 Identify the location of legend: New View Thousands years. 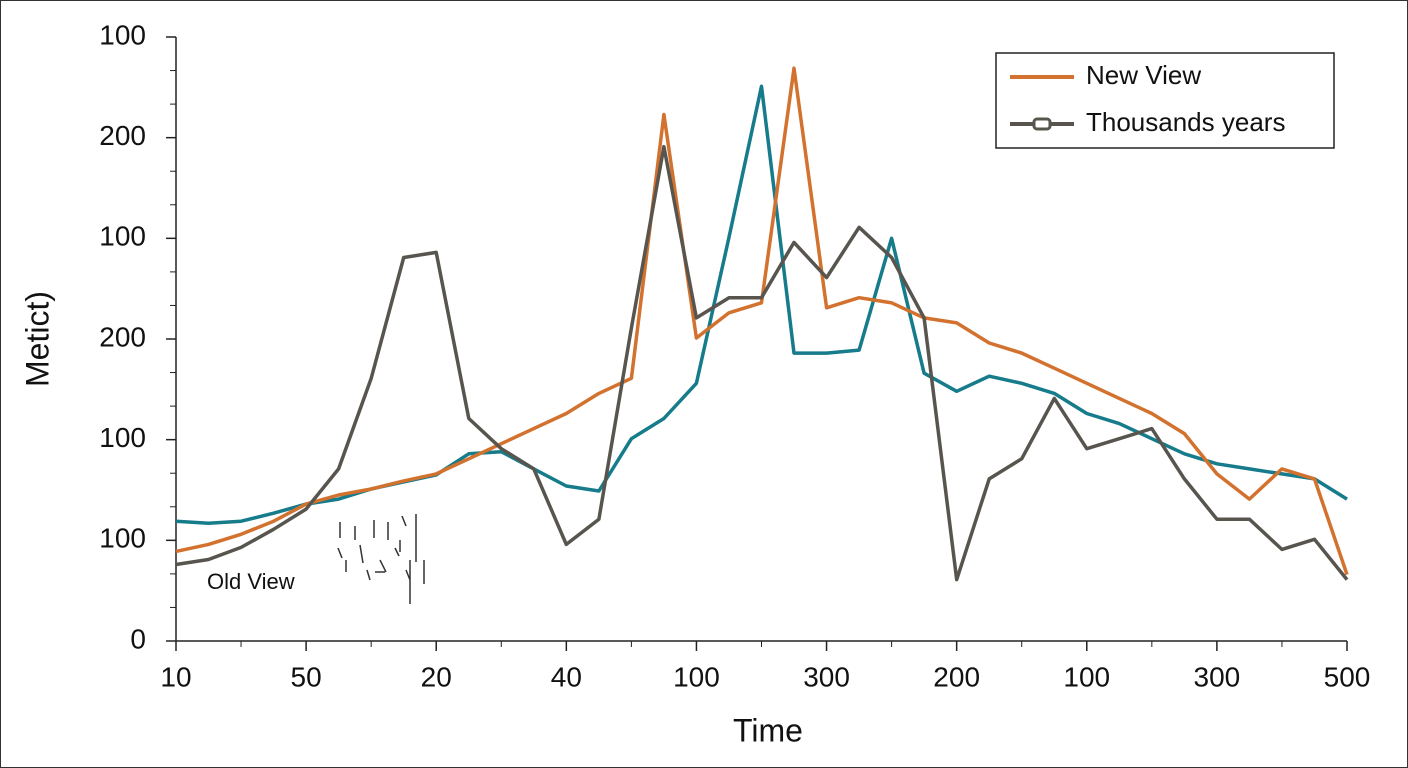
(1165, 100).